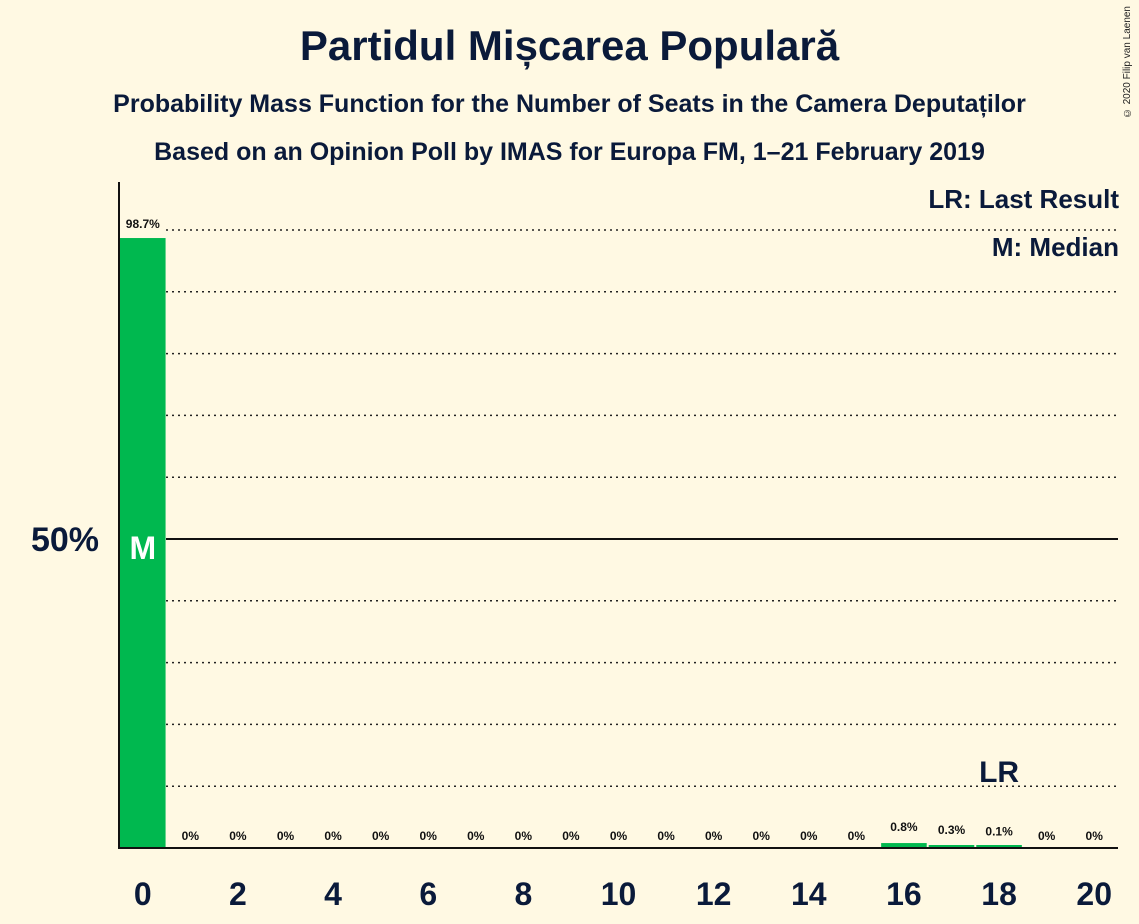  I want to click on data-label: 0.3%, so click(952, 830).